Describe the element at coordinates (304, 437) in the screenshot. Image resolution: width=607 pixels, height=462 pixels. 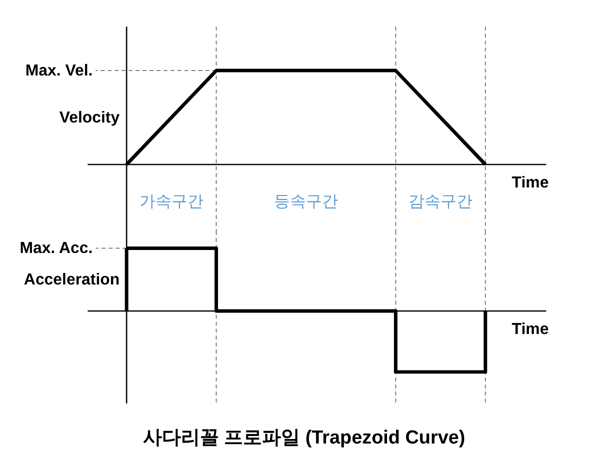
I see `text: 사다리꼴 프로파일 (Trapezoid Curve)` at that location.